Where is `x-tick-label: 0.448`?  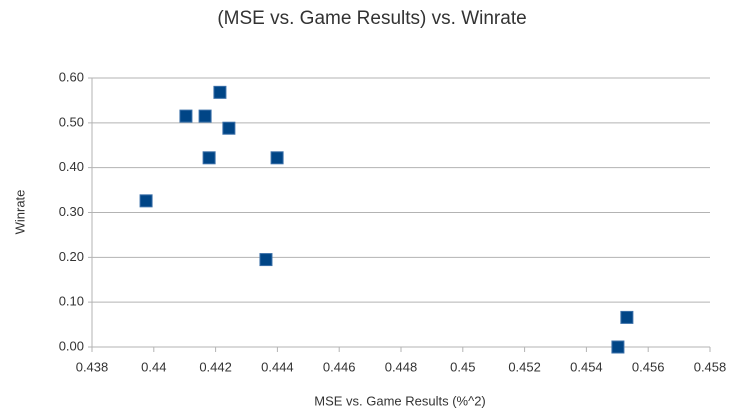
x-tick-label: 0.448 is located at coordinates (401, 366).